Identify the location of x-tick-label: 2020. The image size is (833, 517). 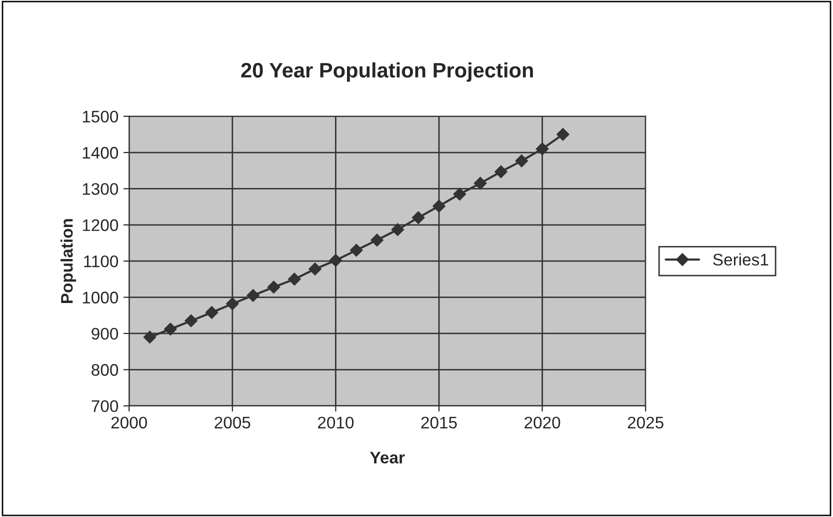
(542, 422).